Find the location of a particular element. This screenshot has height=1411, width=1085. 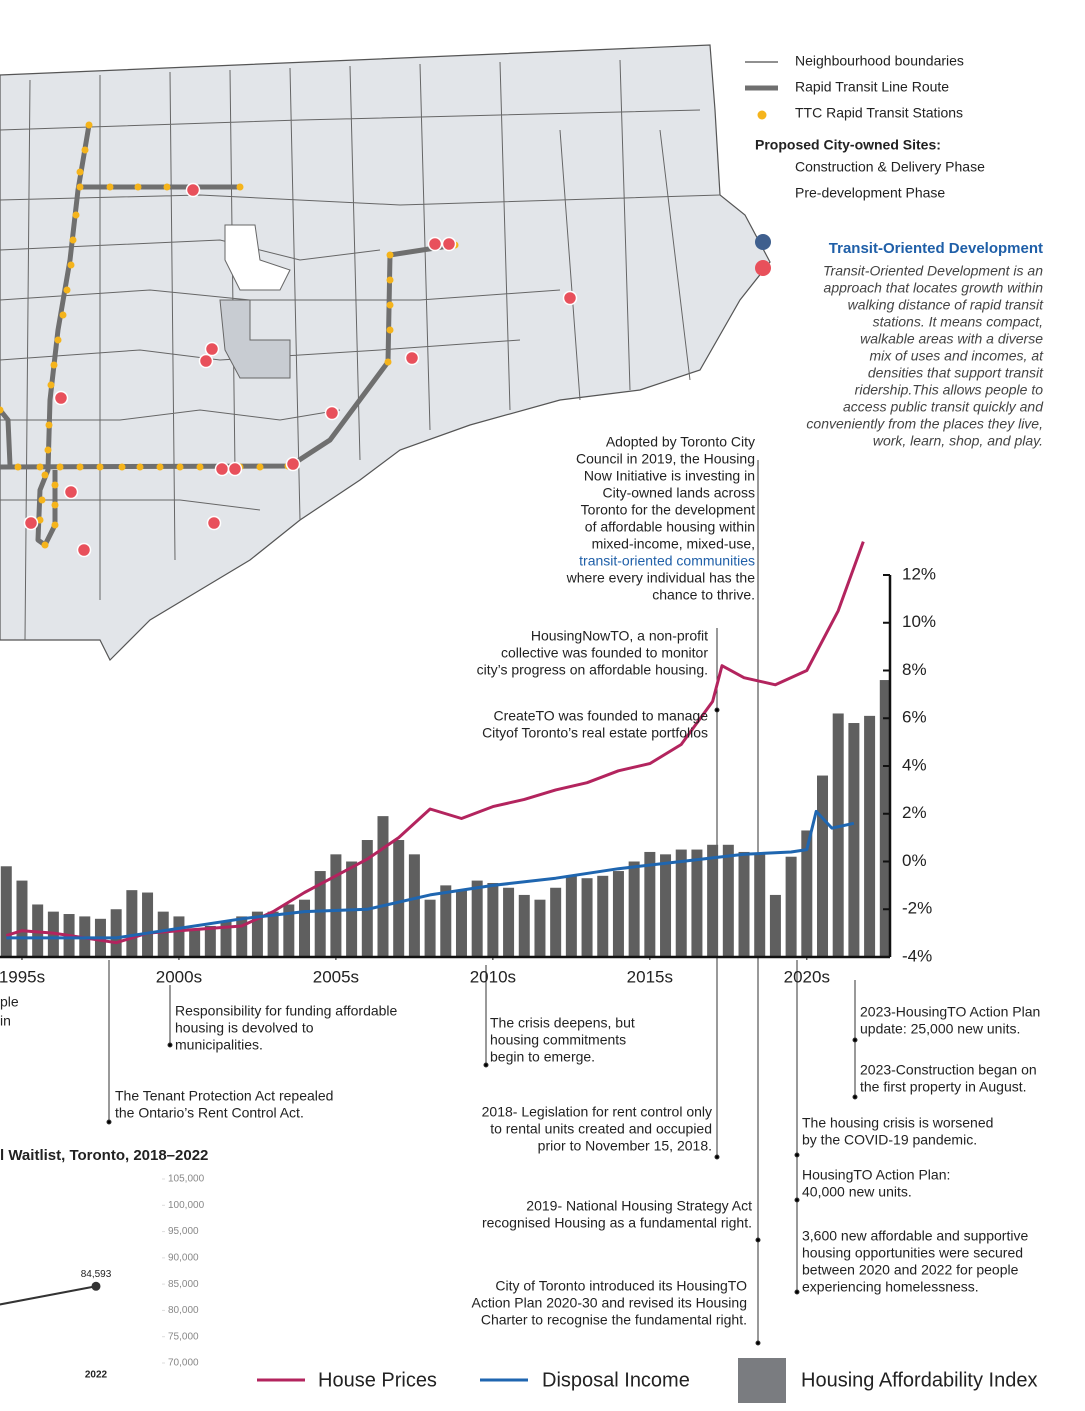

y-tick-label: 10% is located at coordinates (919, 621).